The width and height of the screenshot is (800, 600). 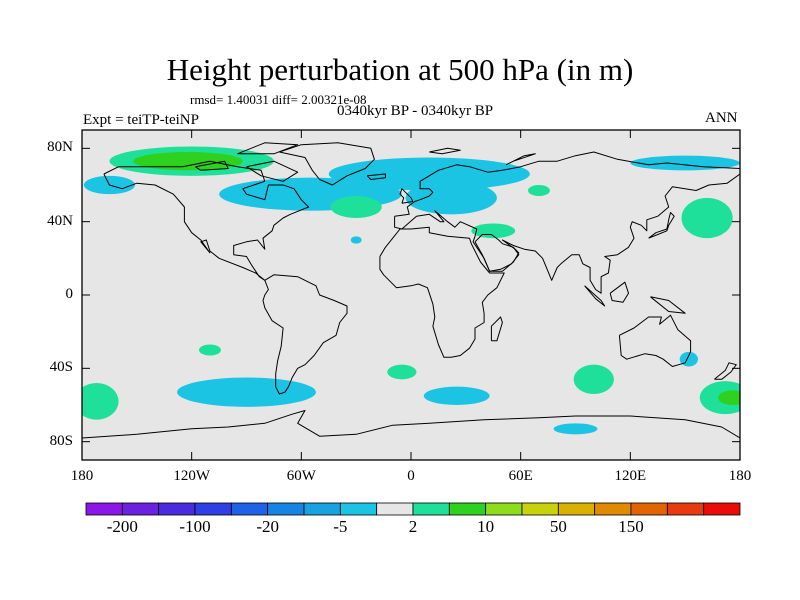 What do you see at coordinates (595, 296) in the screenshot?
I see `coastline-sumatra` at bounding box center [595, 296].